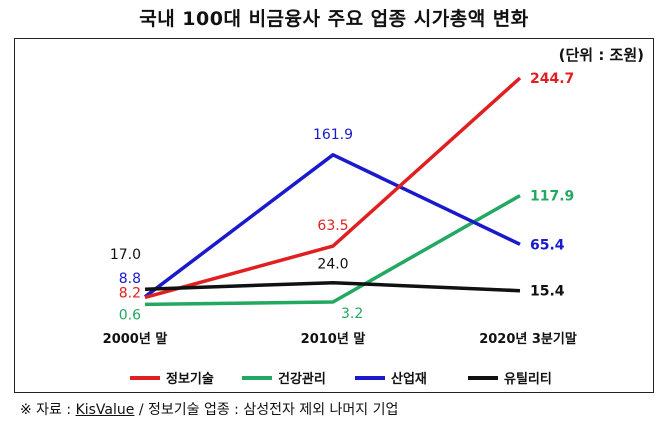 This screenshot has width=668, height=424. I want to click on data-label-3-2: 161.9, so click(333, 135).